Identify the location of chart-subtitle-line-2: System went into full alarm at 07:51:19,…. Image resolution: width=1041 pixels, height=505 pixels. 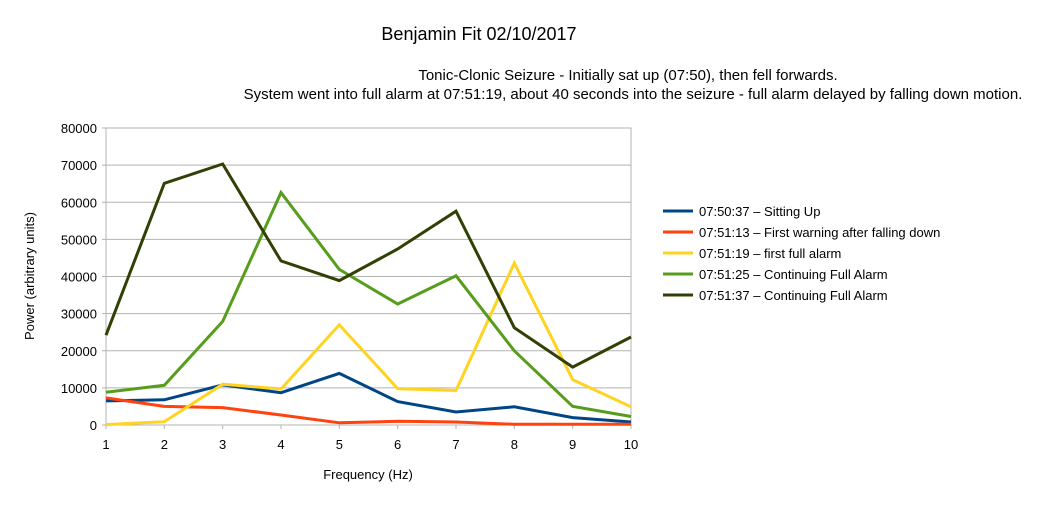
(633, 94).